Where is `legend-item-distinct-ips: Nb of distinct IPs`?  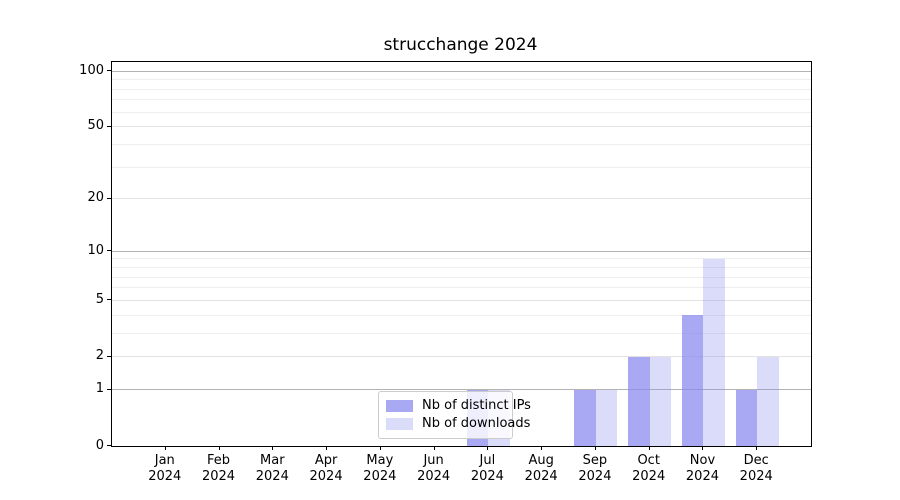
legend-item-distinct-ips: Nb of distinct IPs is located at coordinates (458, 406).